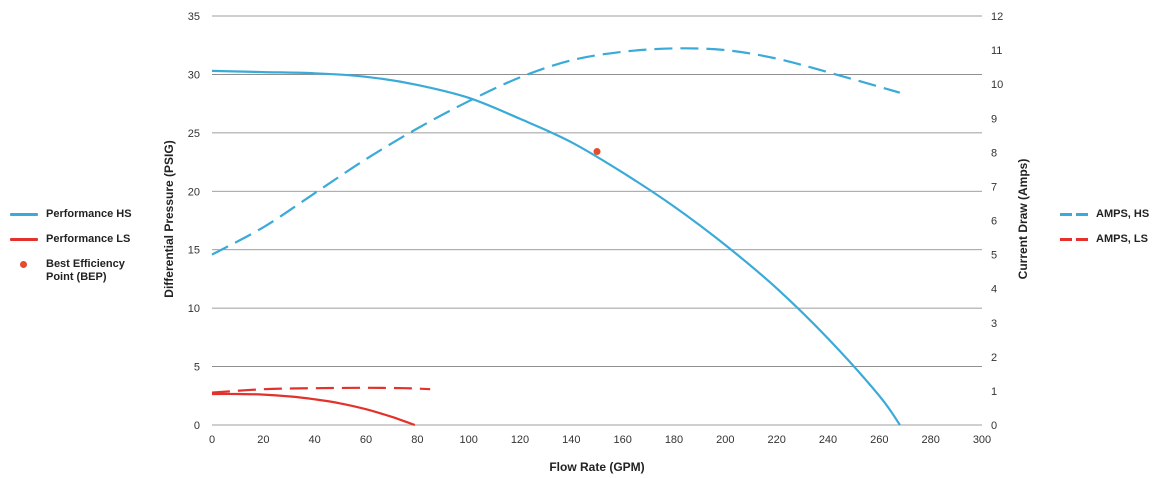 This screenshot has height=478, width=1156. Describe the element at coordinates (725, 440) in the screenshot. I see `x-tick-label: 200` at that location.